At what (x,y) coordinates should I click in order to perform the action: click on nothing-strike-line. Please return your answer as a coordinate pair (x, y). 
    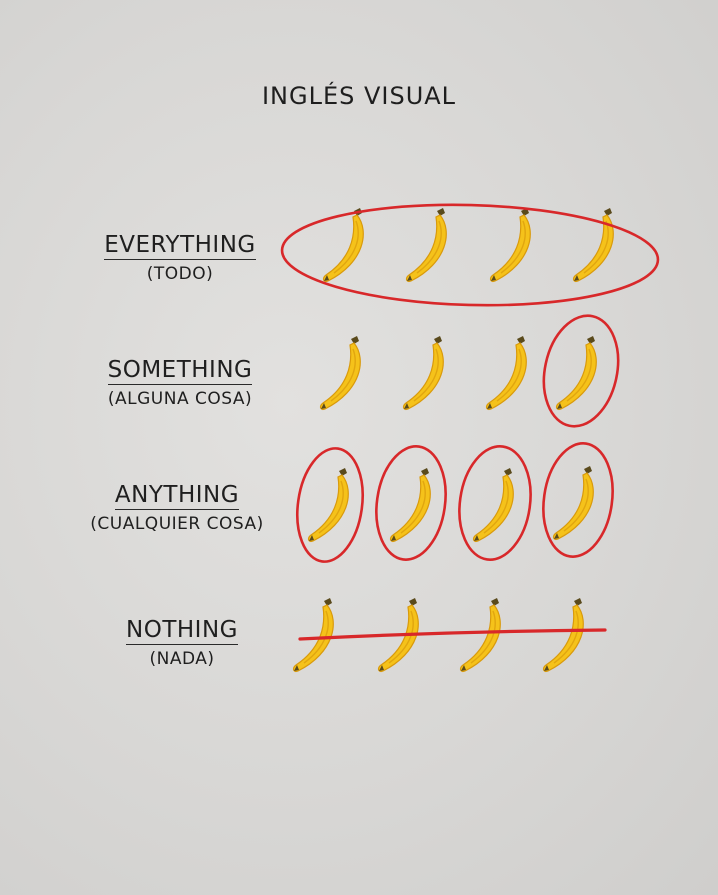
    Looking at the image, I should click on (452, 634).